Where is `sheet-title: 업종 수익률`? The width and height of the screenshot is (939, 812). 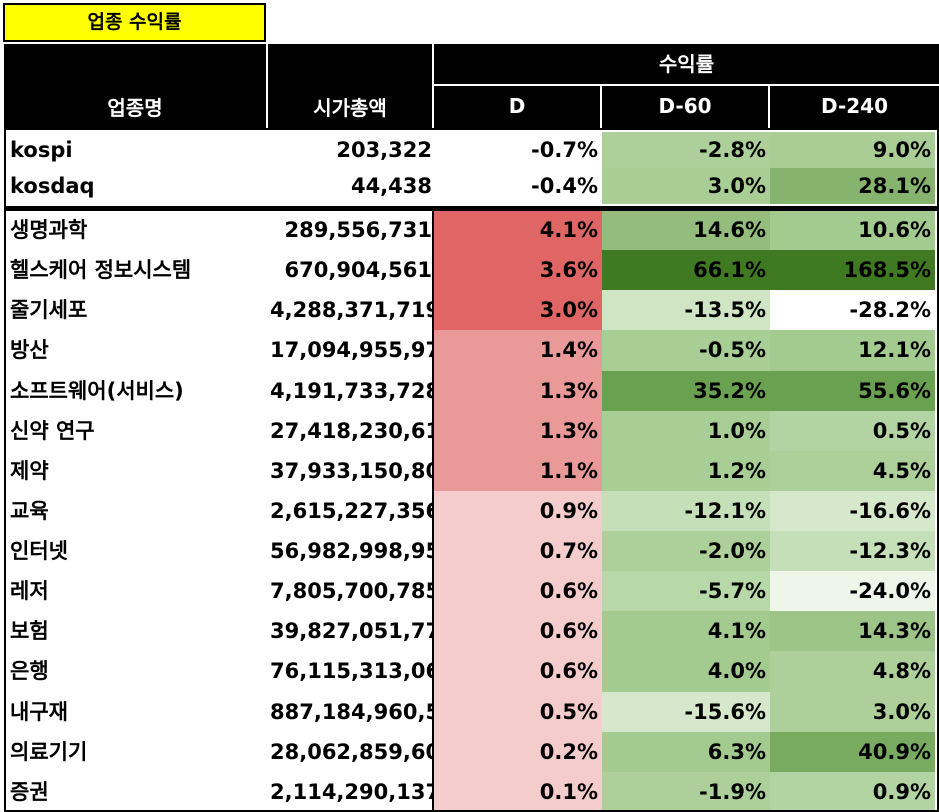
sheet-title: 업종 수익률 is located at coordinates (134, 22).